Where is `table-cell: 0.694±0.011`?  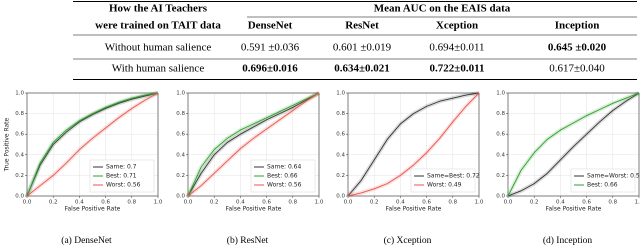 table-cell: 0.694±0.011 is located at coordinates (456, 48).